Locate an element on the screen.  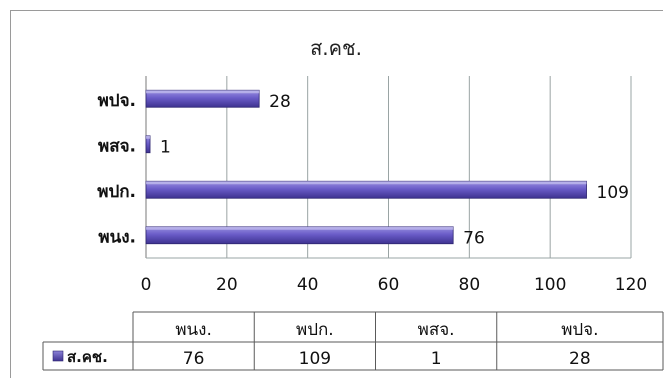
table-value-cell: 28 is located at coordinates (580, 359).